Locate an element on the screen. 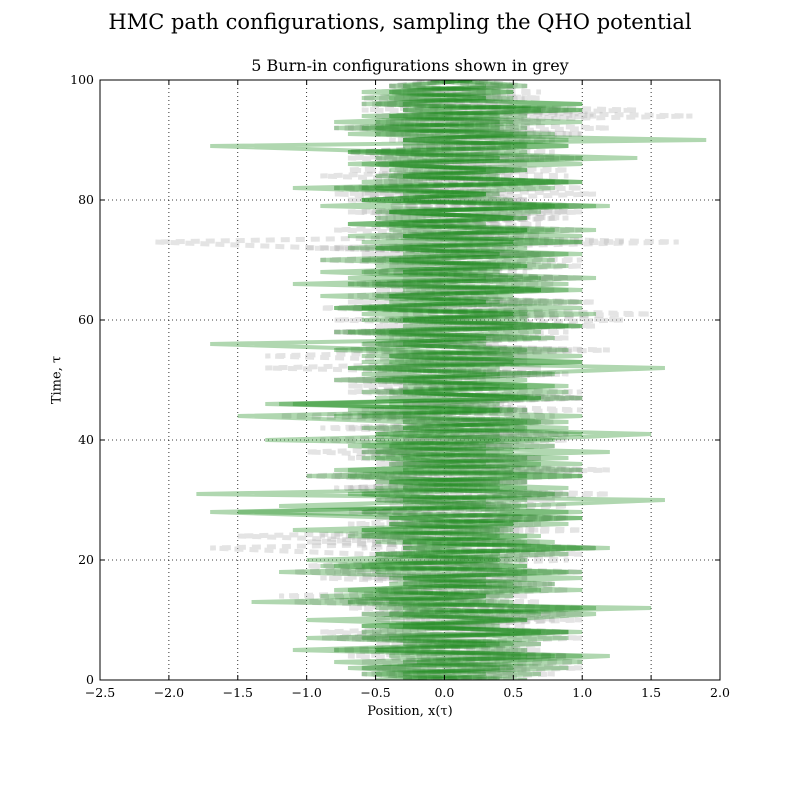 The width and height of the screenshot is (800, 800). x-tick-label: −1.5 is located at coordinates (238, 692).